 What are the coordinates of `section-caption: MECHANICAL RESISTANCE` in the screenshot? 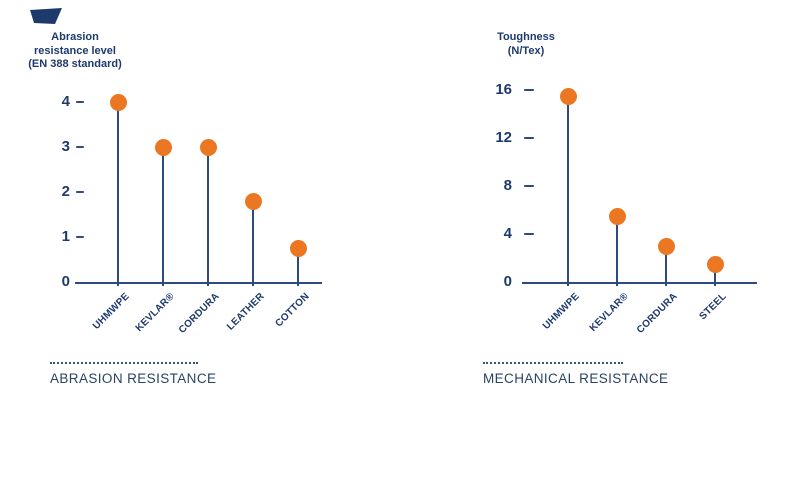 It's located at (575, 374).